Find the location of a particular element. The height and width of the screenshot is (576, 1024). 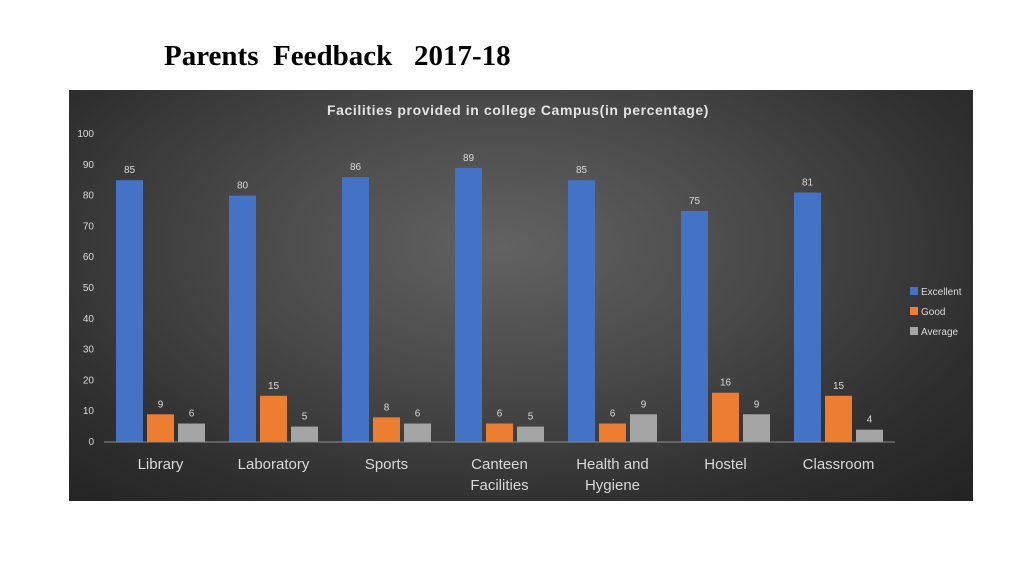

y-tick-label: 20 is located at coordinates (89, 380).